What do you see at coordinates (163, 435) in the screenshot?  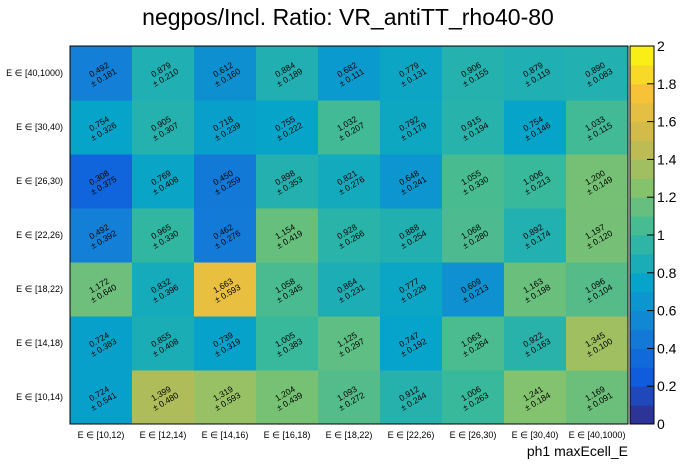 I see `x-tick-label: E ∈ [12,14)` at bounding box center [163, 435].